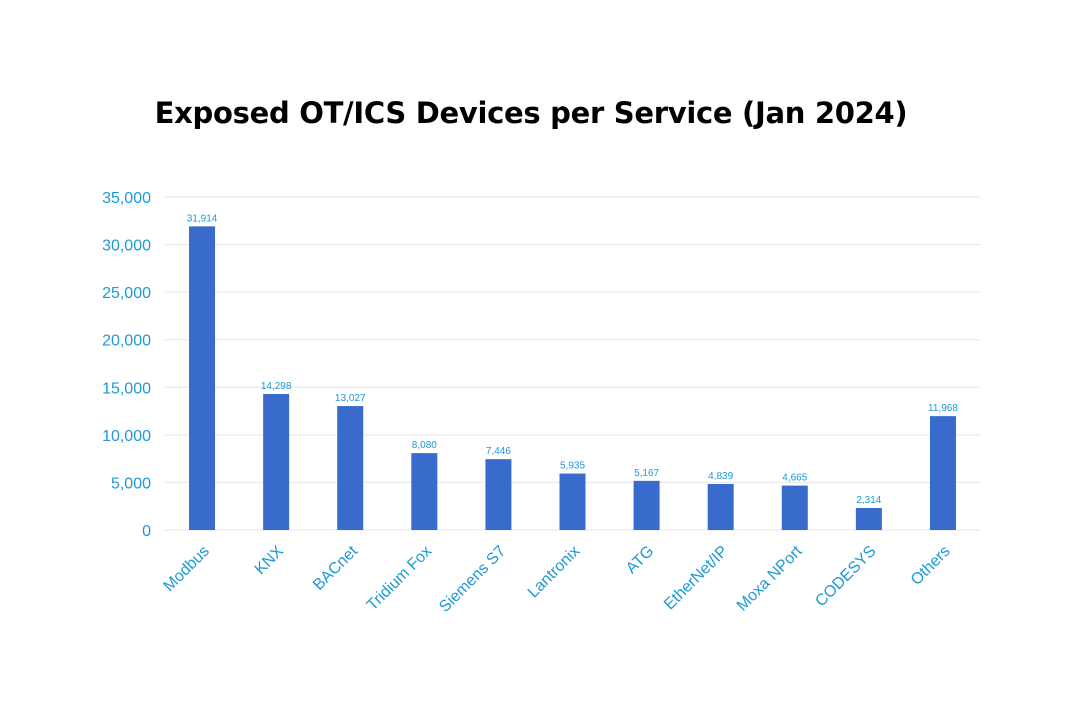 The width and height of the screenshot is (1080, 719). Describe the element at coordinates (126, 436) in the screenshot. I see `y-tick-label: 10,000` at that location.